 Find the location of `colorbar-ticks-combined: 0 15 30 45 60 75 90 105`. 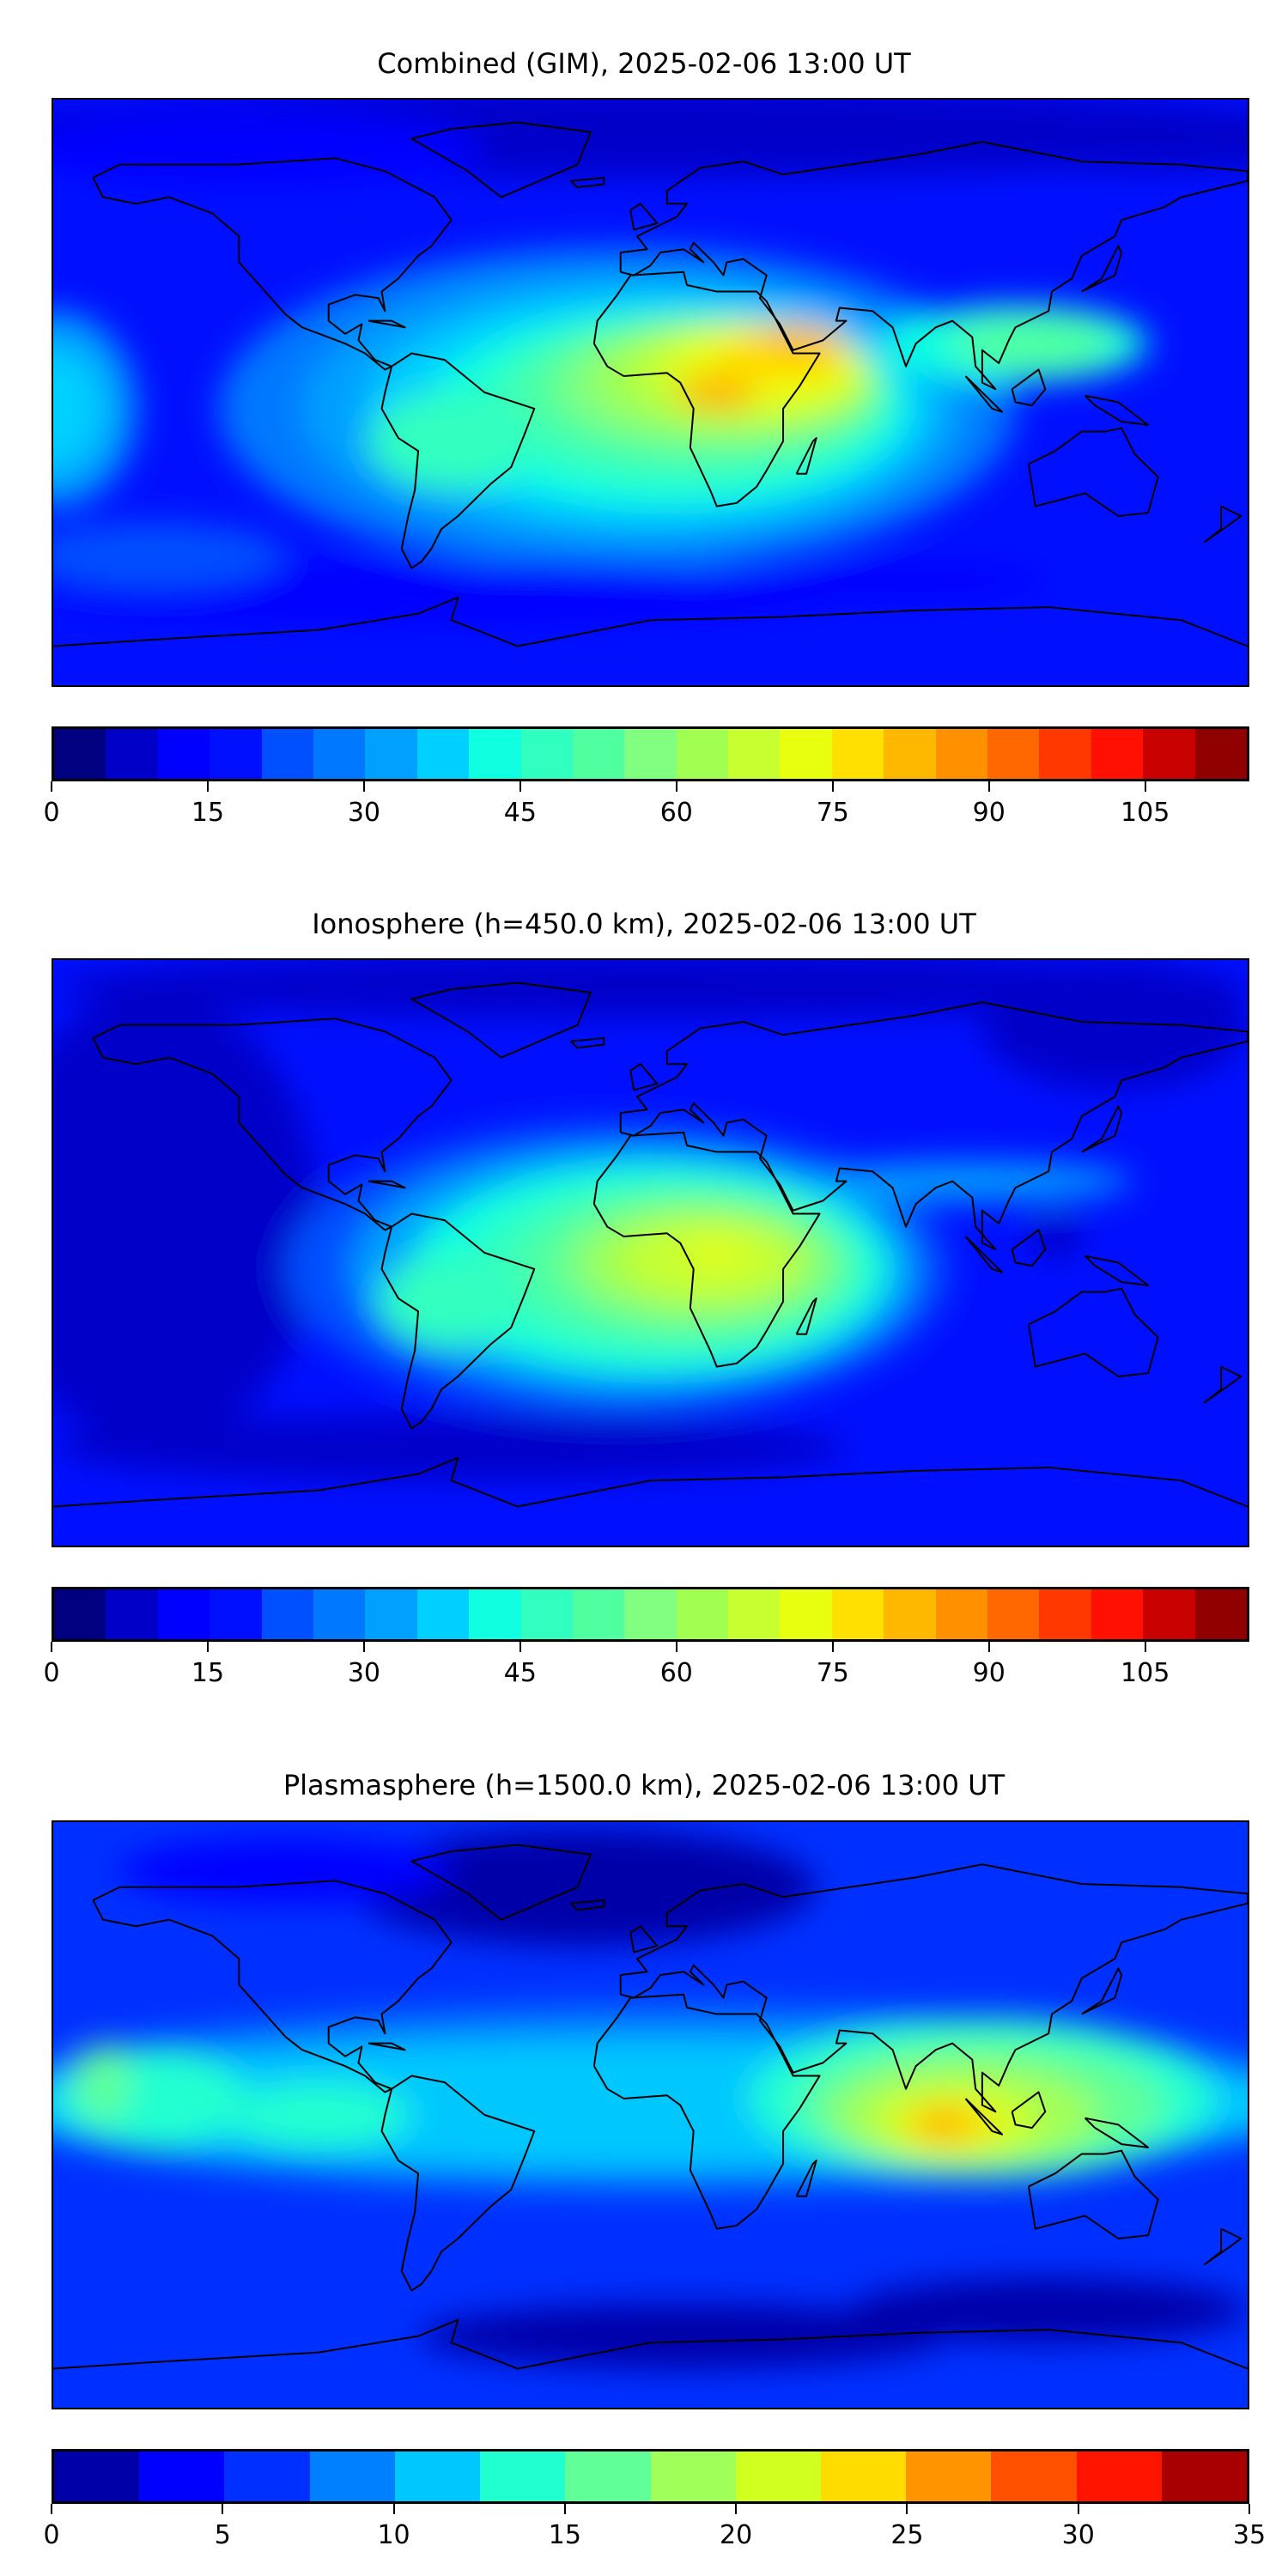

colorbar-ticks-combined: 0 15 30 45 60 75 90 105 is located at coordinates (646, 807).